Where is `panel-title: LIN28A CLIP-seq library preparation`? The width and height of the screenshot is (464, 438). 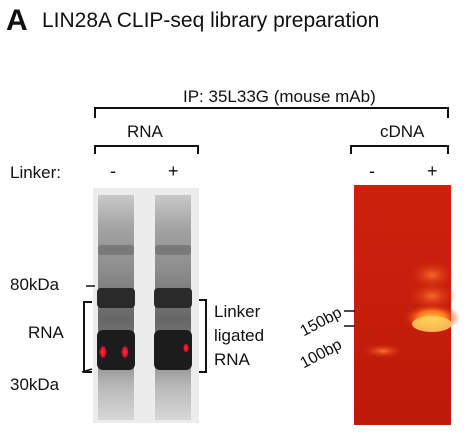 panel-title: LIN28A CLIP-seq library preparation is located at coordinates (211, 20).